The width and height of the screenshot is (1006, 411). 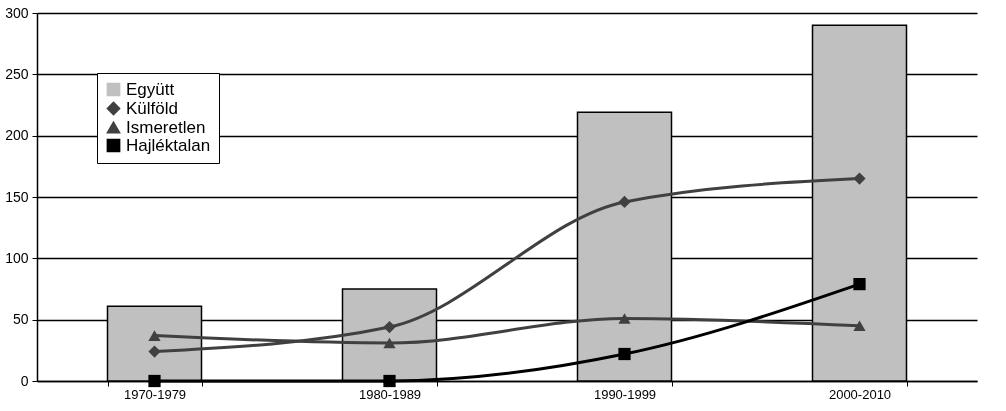 What do you see at coordinates (152, 108) in the screenshot?
I see `legend-label: Külföld` at bounding box center [152, 108].